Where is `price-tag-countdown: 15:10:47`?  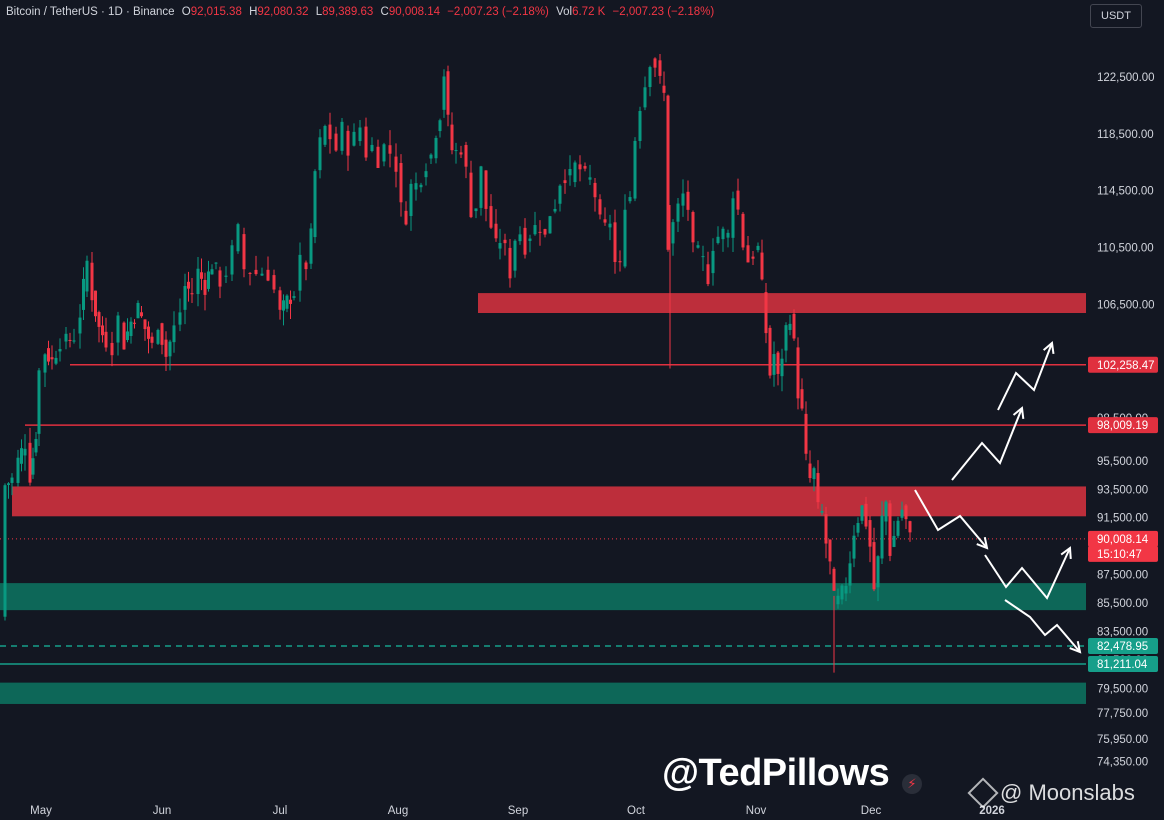
price-tag-countdown: 15:10:47 is located at coordinates (1123, 553).